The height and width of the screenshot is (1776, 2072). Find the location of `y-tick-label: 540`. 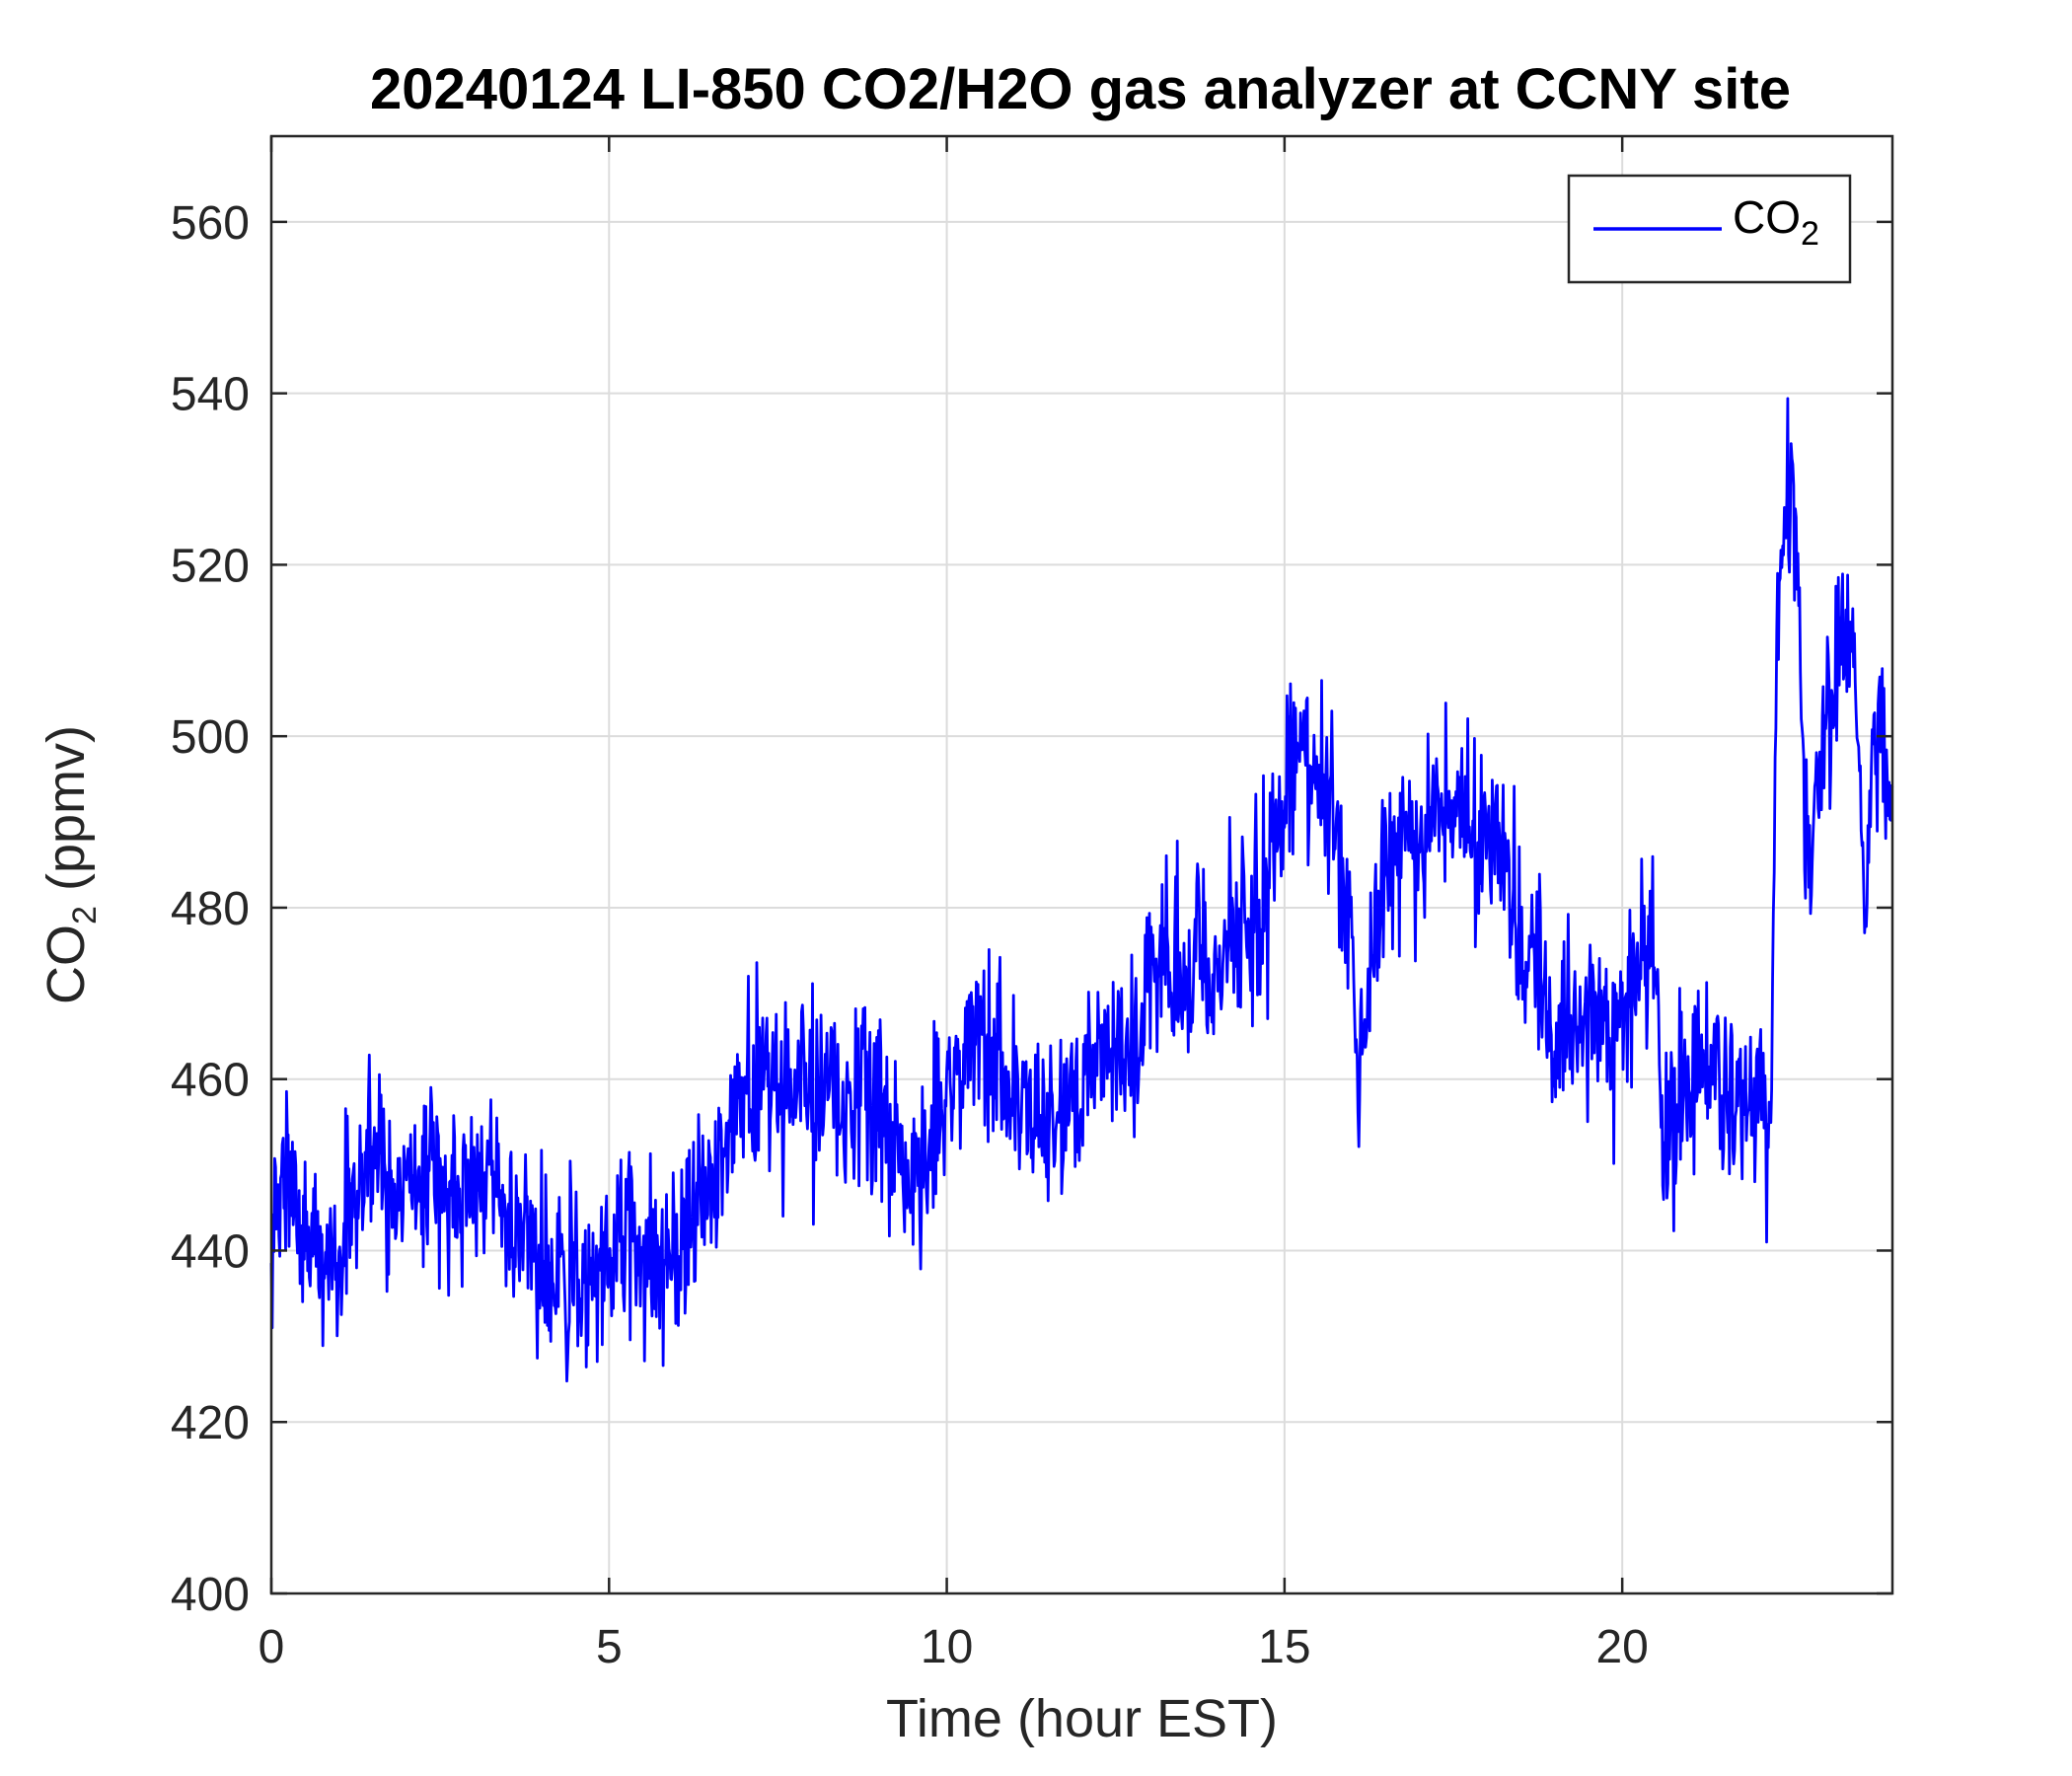

y-tick-label: 540 is located at coordinates (211, 395).